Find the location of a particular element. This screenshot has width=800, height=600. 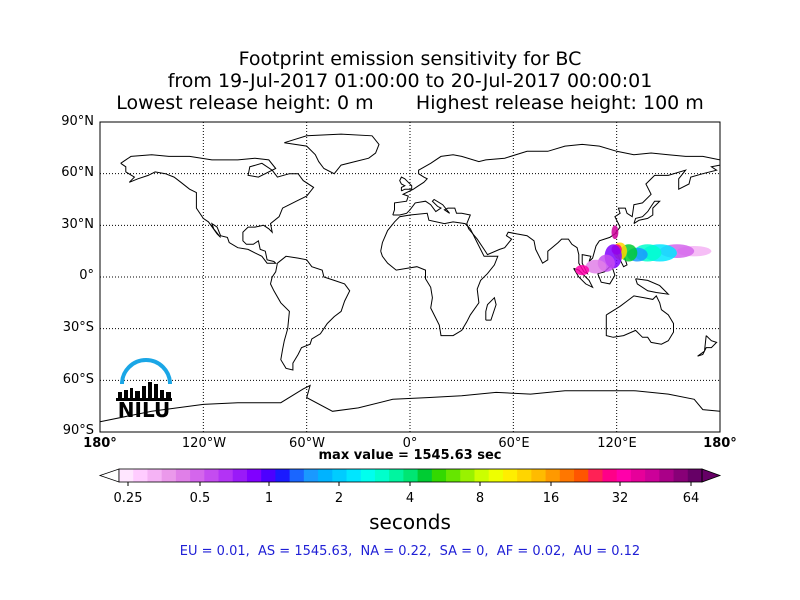

lon-label-180e: 180° is located at coordinates (720, 443).